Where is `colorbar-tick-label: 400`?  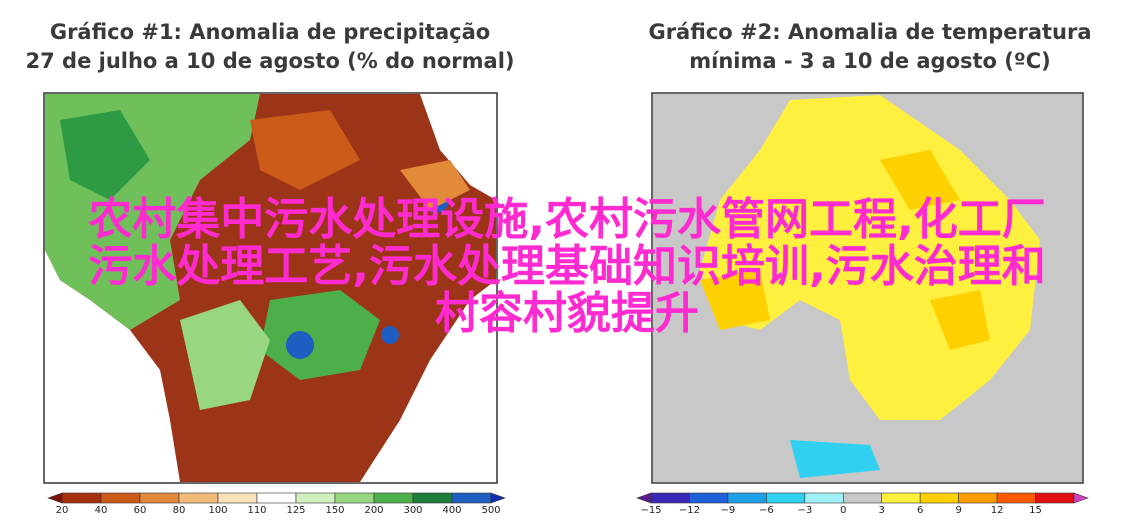 colorbar-tick-label: 400 is located at coordinates (451, 510).